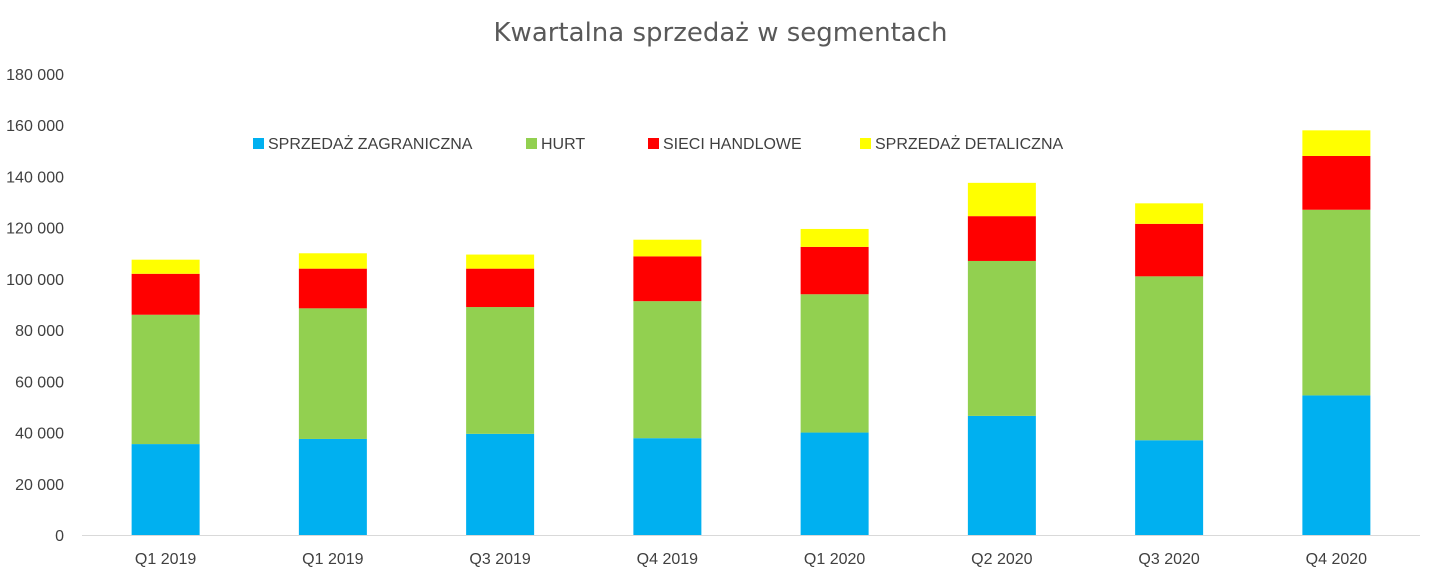 This screenshot has width=1441, height=572. I want to click on y-tick-label: 180 000, so click(35, 75).